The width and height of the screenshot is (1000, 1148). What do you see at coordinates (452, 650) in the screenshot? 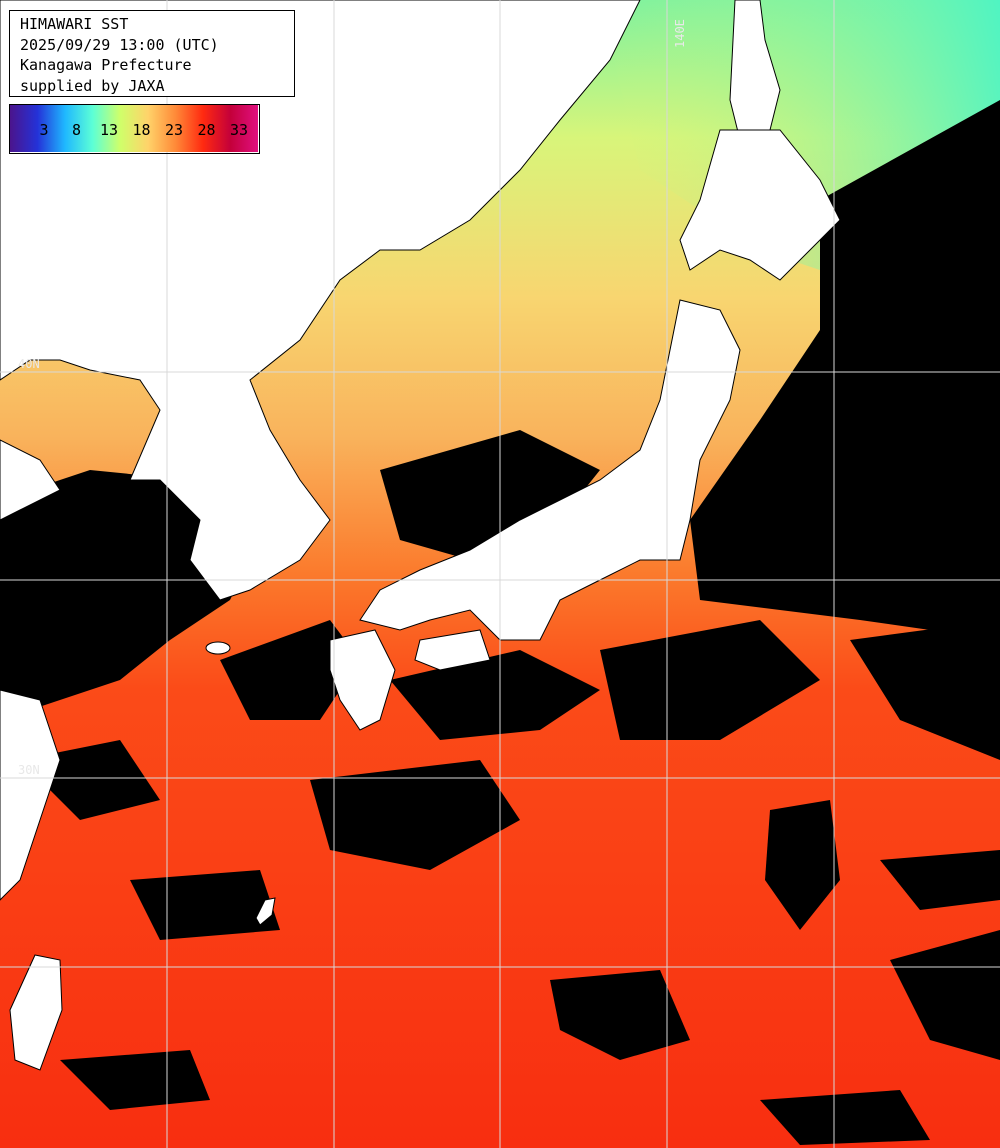
I see `land-shikoku` at bounding box center [452, 650].